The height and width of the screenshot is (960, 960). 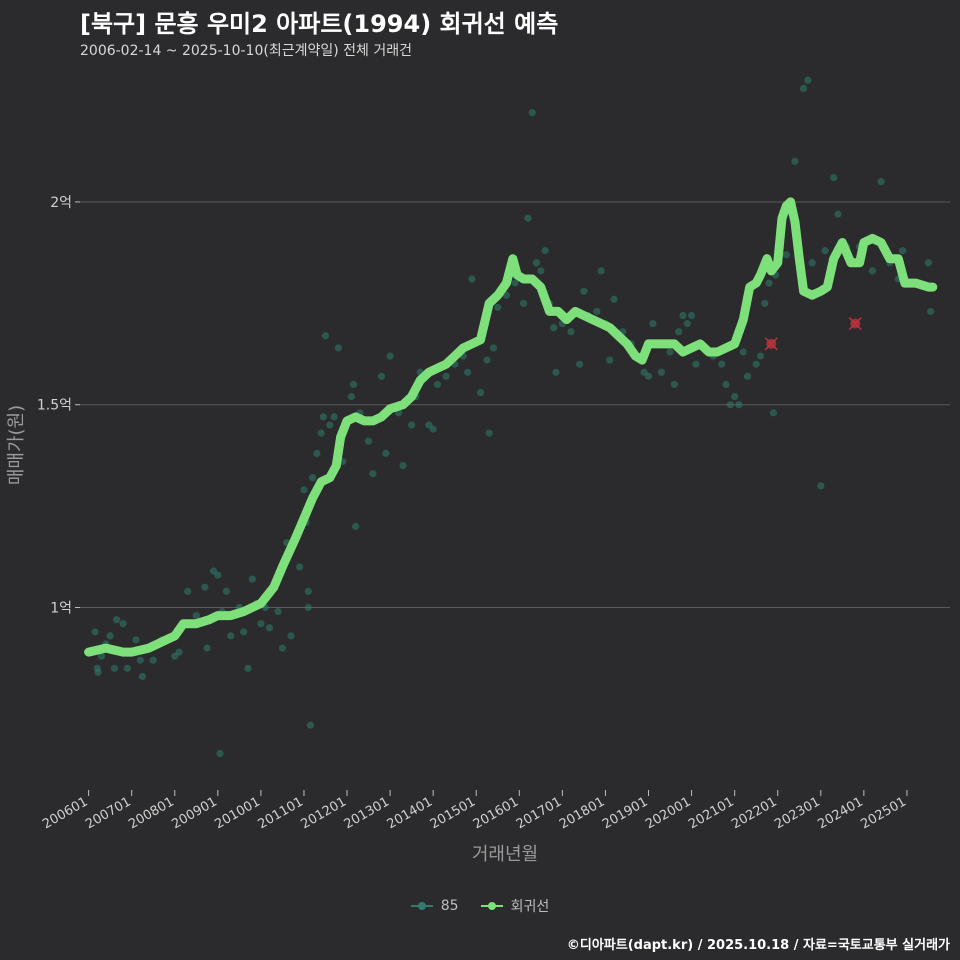 What do you see at coordinates (61, 203) in the screenshot?
I see `y-tick-label: 2억` at bounding box center [61, 203].